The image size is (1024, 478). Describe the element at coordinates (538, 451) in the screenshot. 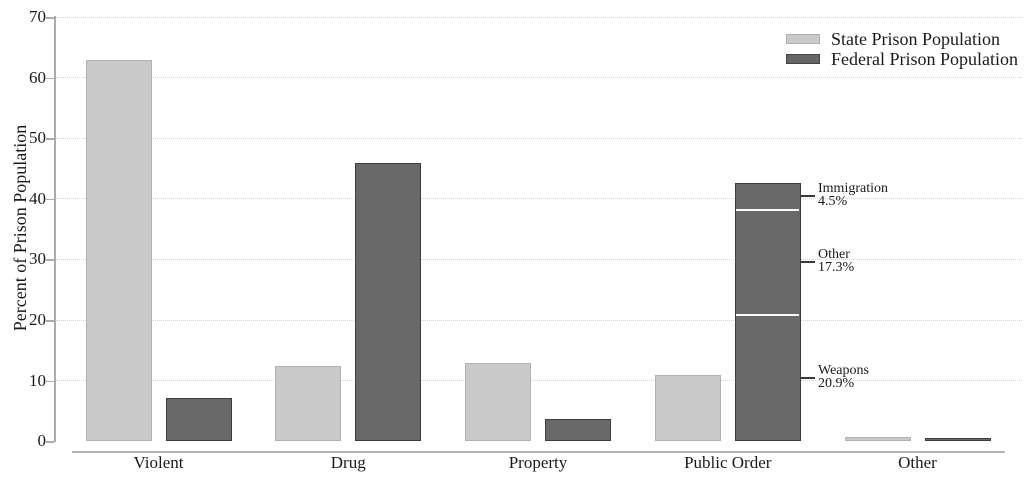

I see `x-axis-line` at that location.